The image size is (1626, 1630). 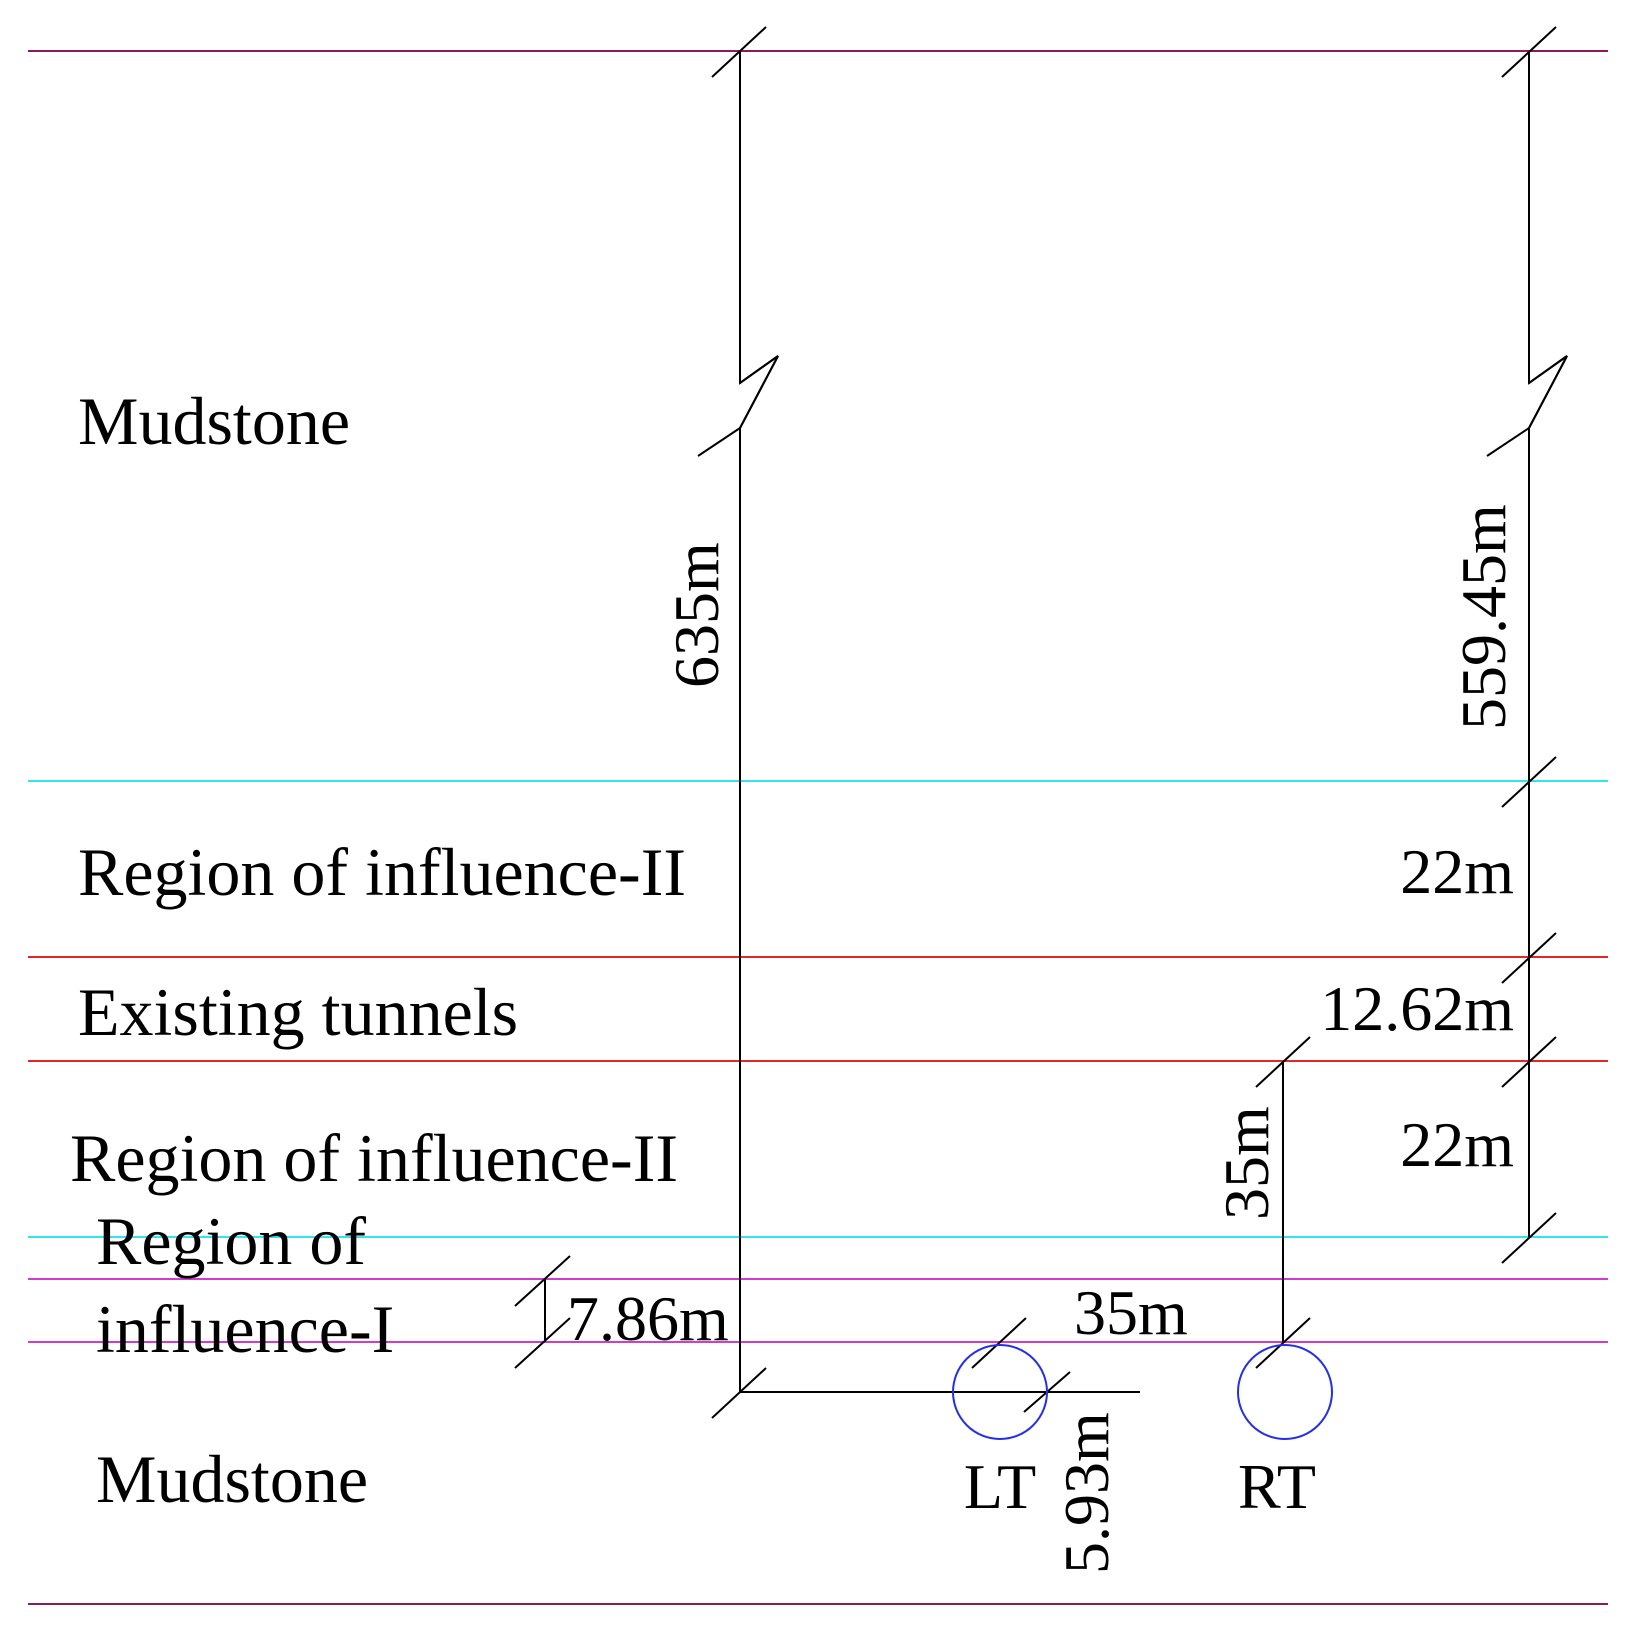 What do you see at coordinates (1283, 1343) in the screenshot?
I see `tunnel-offset-bottom-tick` at bounding box center [1283, 1343].